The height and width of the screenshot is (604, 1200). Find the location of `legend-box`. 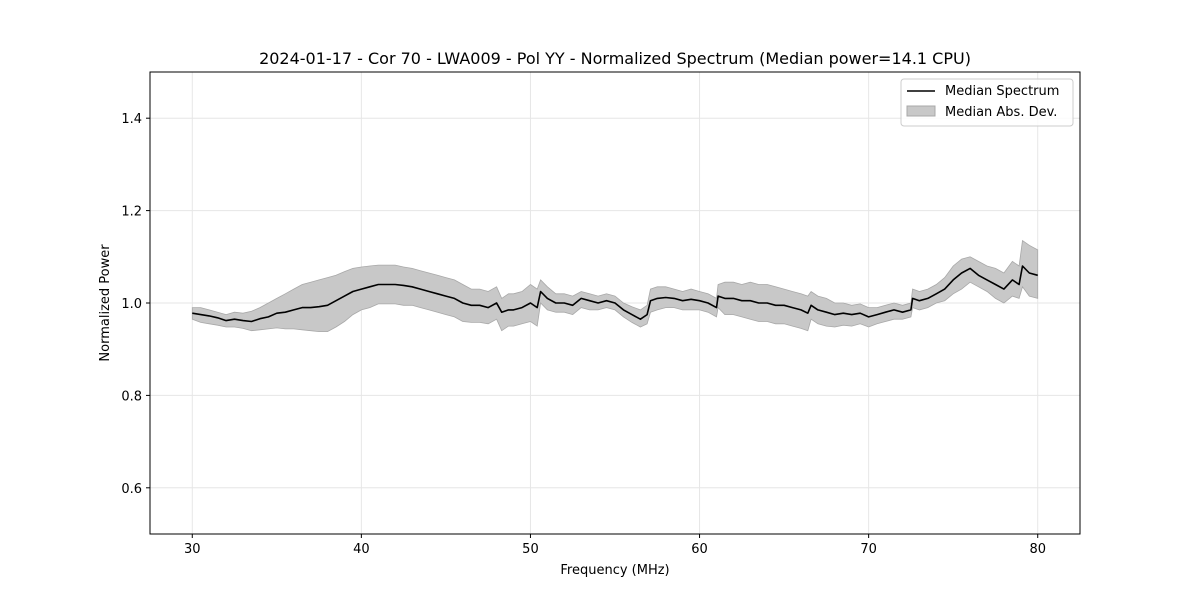

legend-box is located at coordinates (987, 102).